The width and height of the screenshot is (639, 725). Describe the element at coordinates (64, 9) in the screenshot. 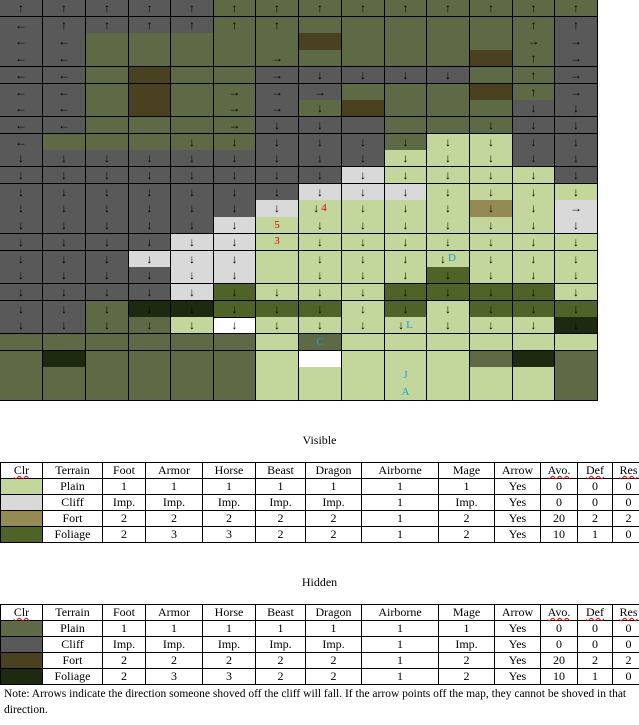

I see `map-cell-cliff-hidden: ↑` at that location.